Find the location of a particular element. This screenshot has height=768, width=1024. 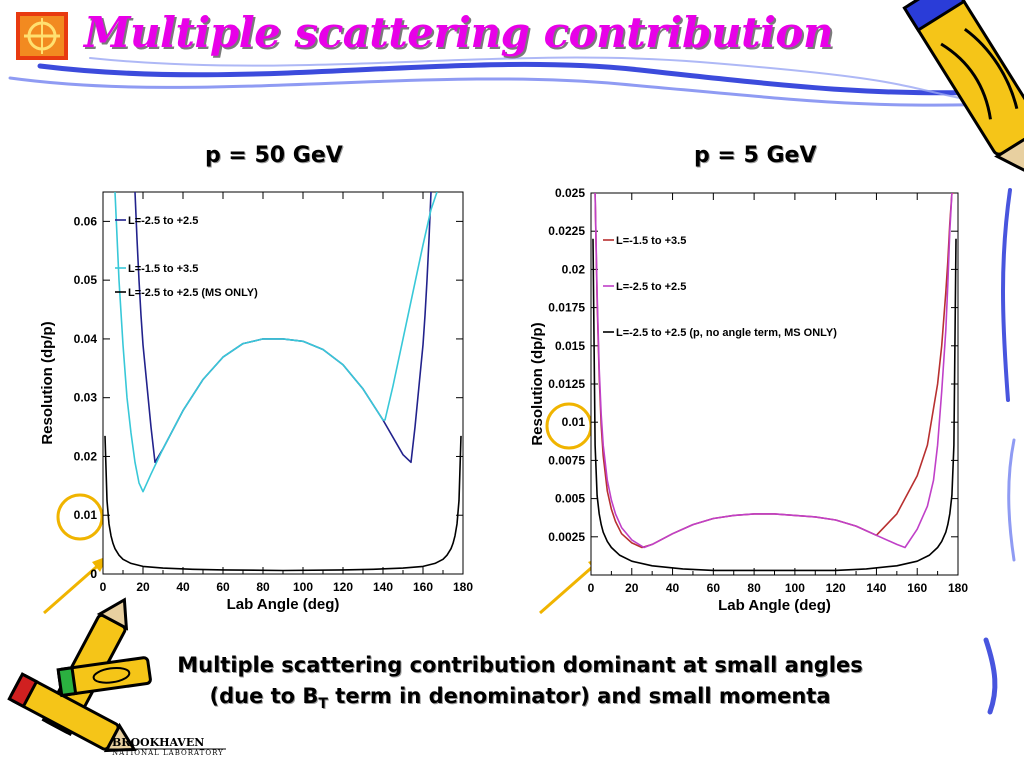

y-tick-label: 0.0075 is located at coordinates (566, 460).